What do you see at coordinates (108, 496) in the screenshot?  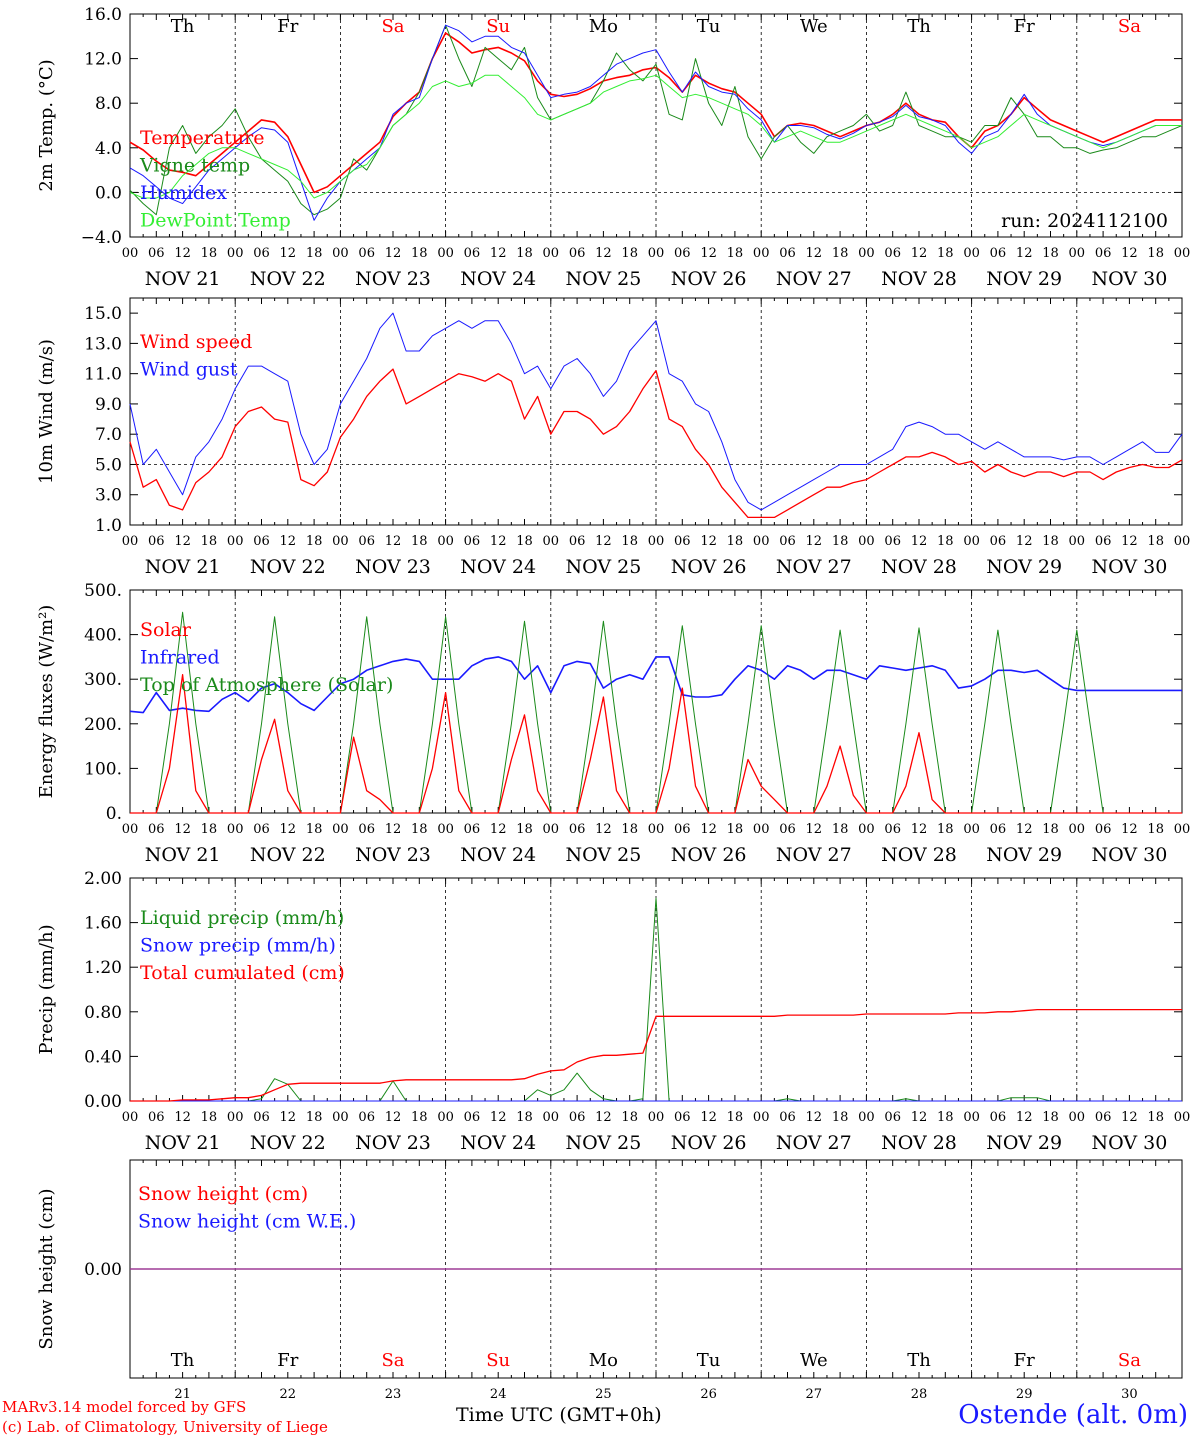 I see `y-tick-label: 3.0` at bounding box center [108, 496].